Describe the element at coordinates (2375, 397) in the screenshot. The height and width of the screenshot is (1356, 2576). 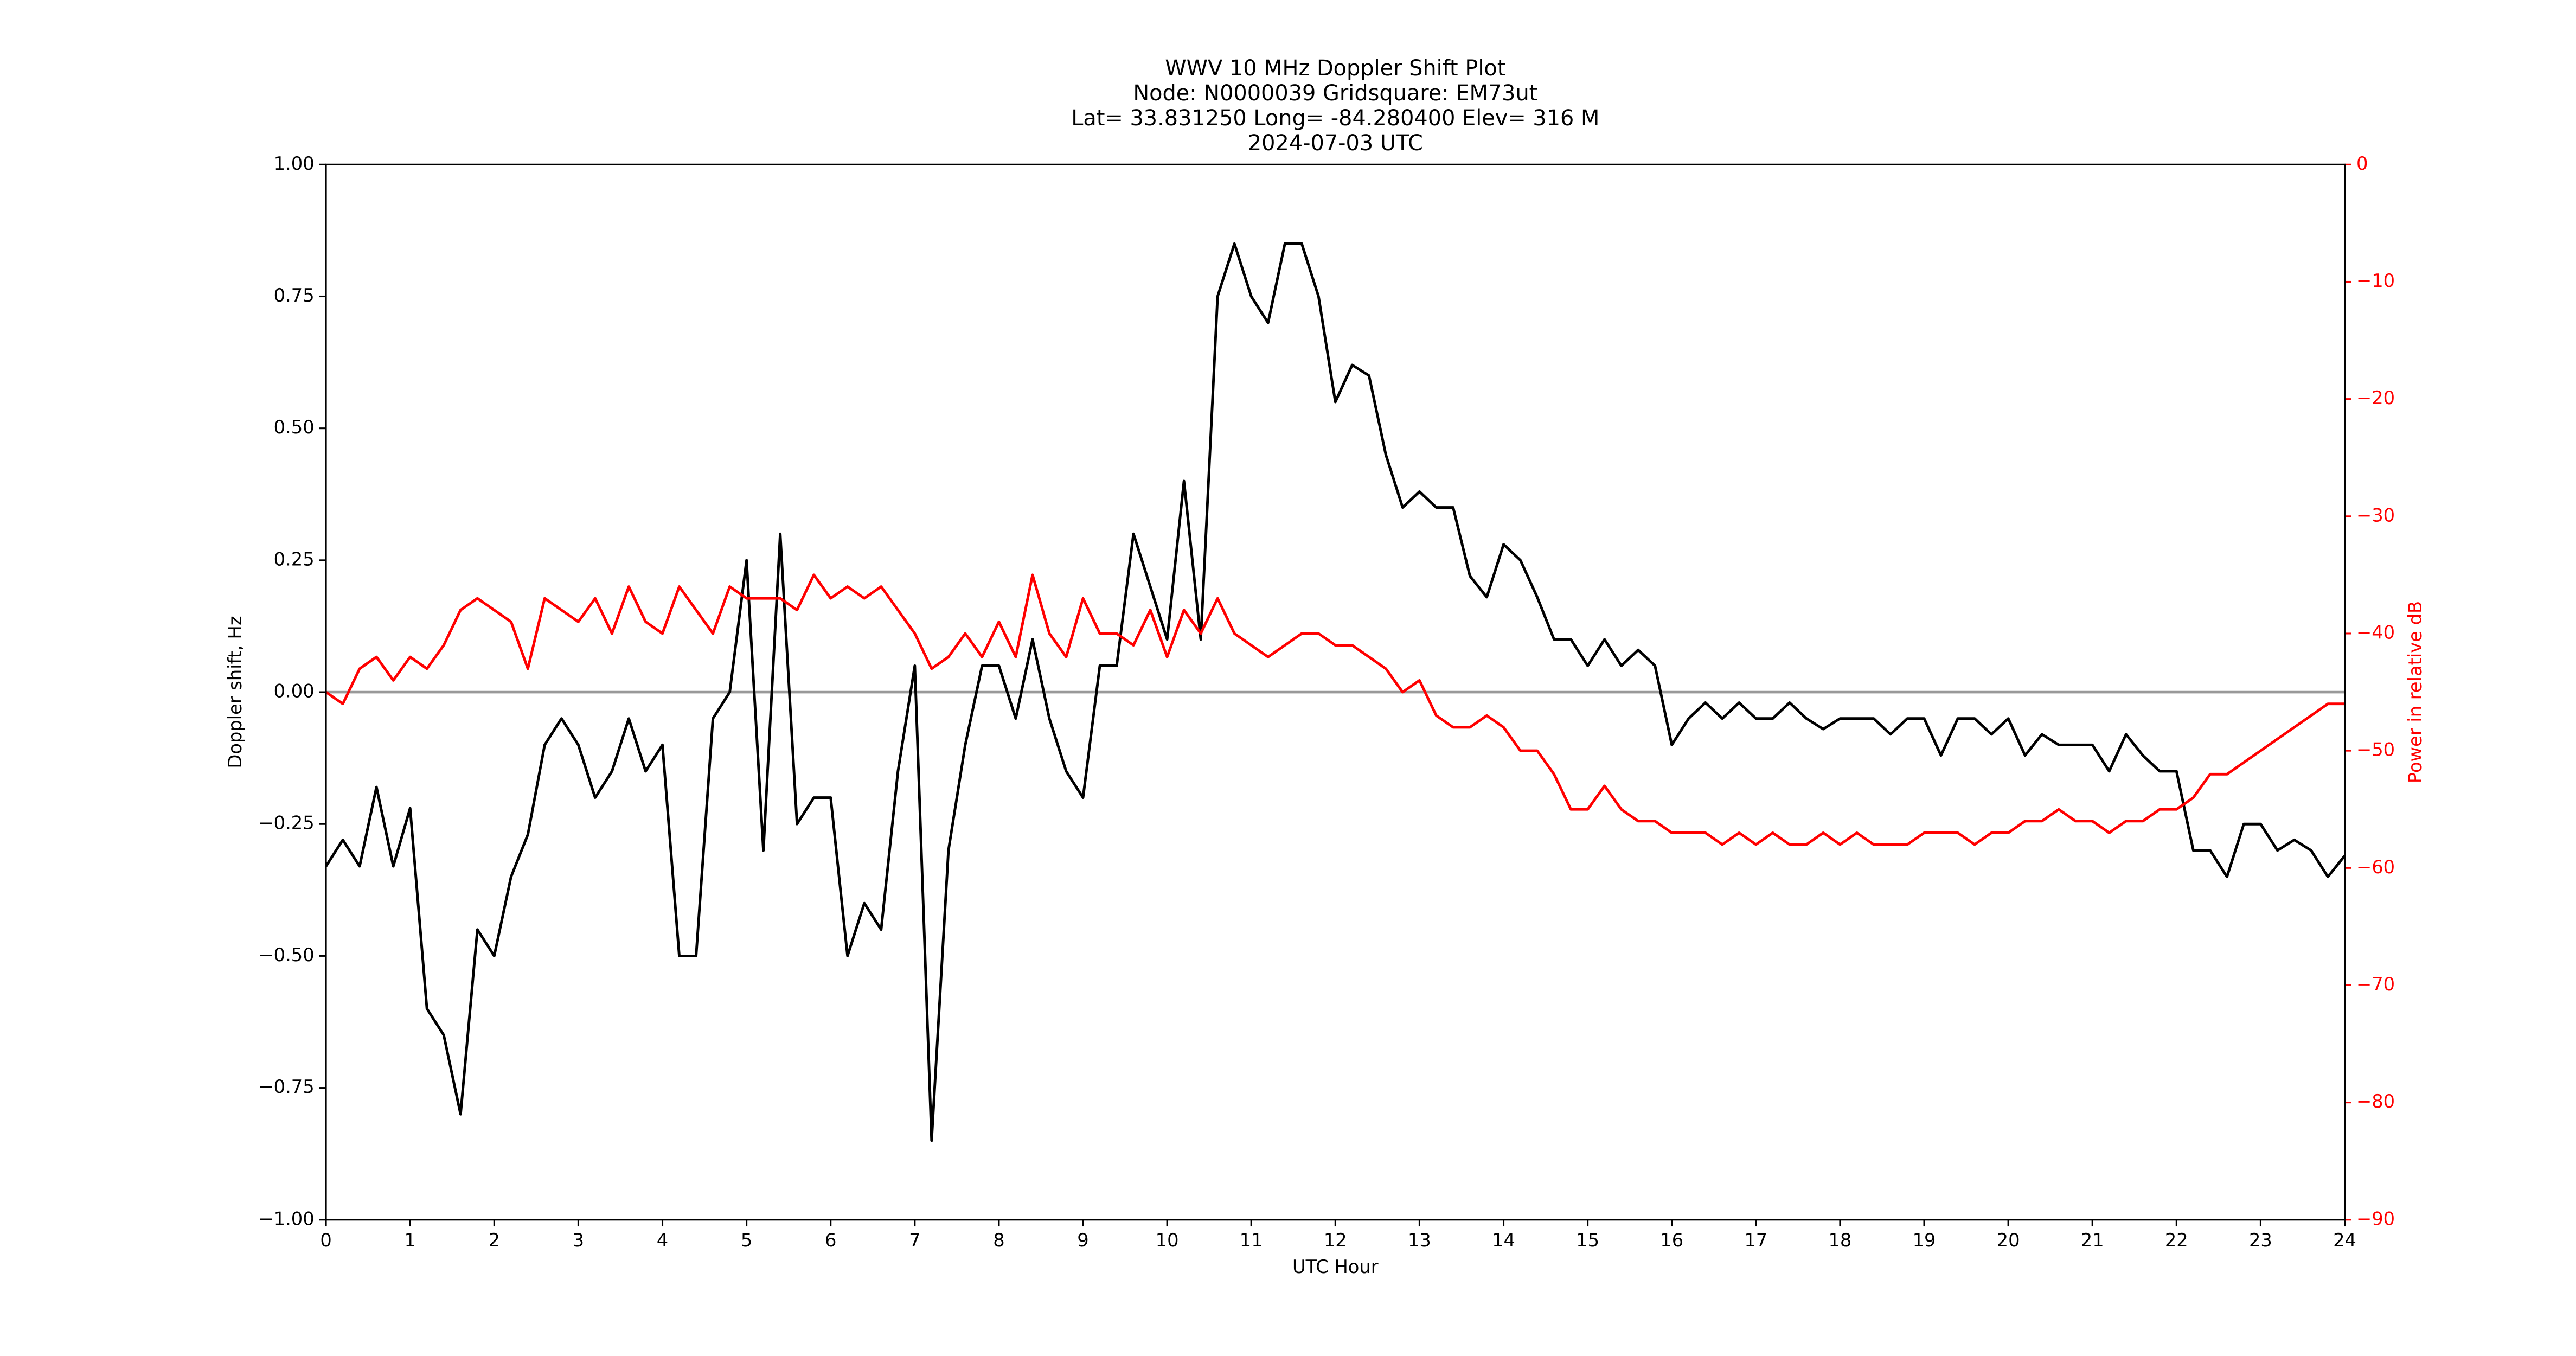
I see `y2-tick-label: −20` at that location.